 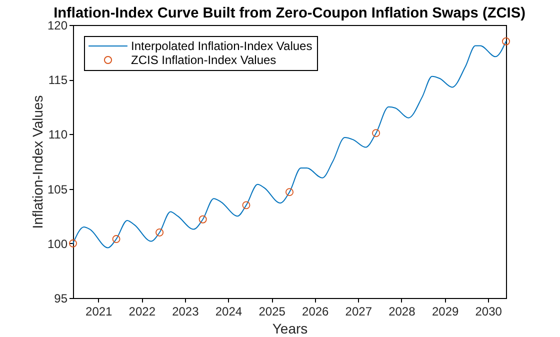 What do you see at coordinates (61, 299) in the screenshot?
I see `y-tick-label: 95` at bounding box center [61, 299].